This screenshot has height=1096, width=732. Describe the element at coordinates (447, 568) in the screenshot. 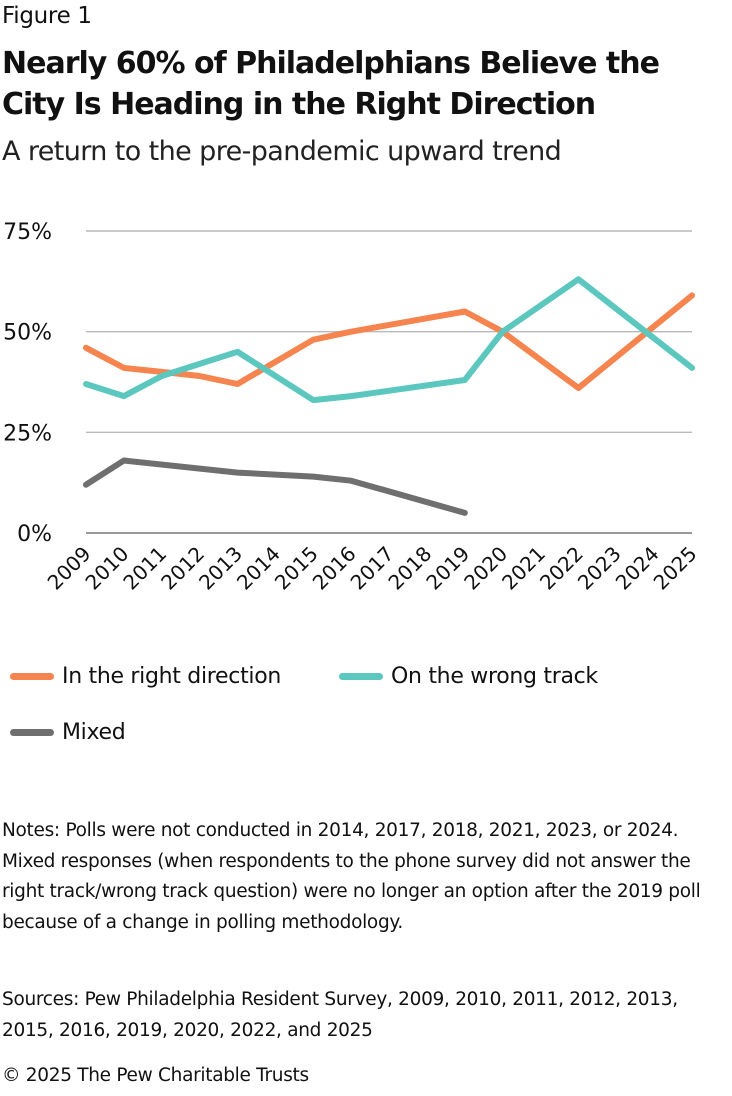

I see `x-tick-label: 2019` at that location.